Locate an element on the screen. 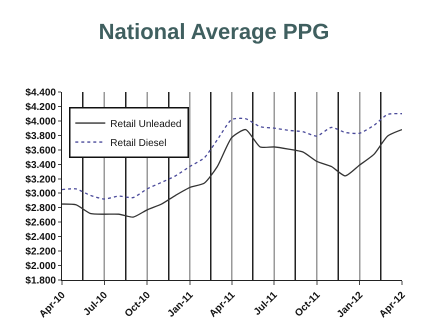 The image size is (428, 335). y-tick-label: $1.800 is located at coordinates (40, 281).